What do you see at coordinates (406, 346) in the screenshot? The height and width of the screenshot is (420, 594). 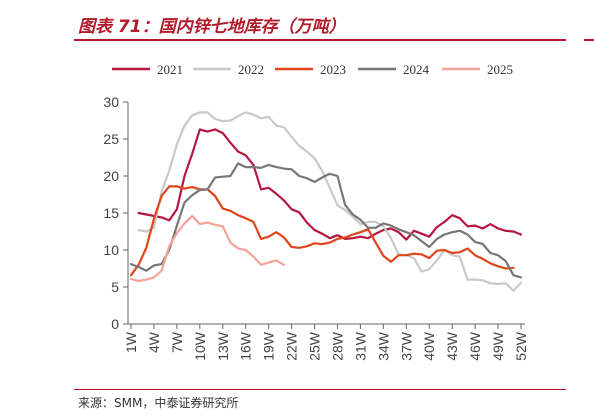 I see `x-tick-label: 37W` at bounding box center [406, 346].